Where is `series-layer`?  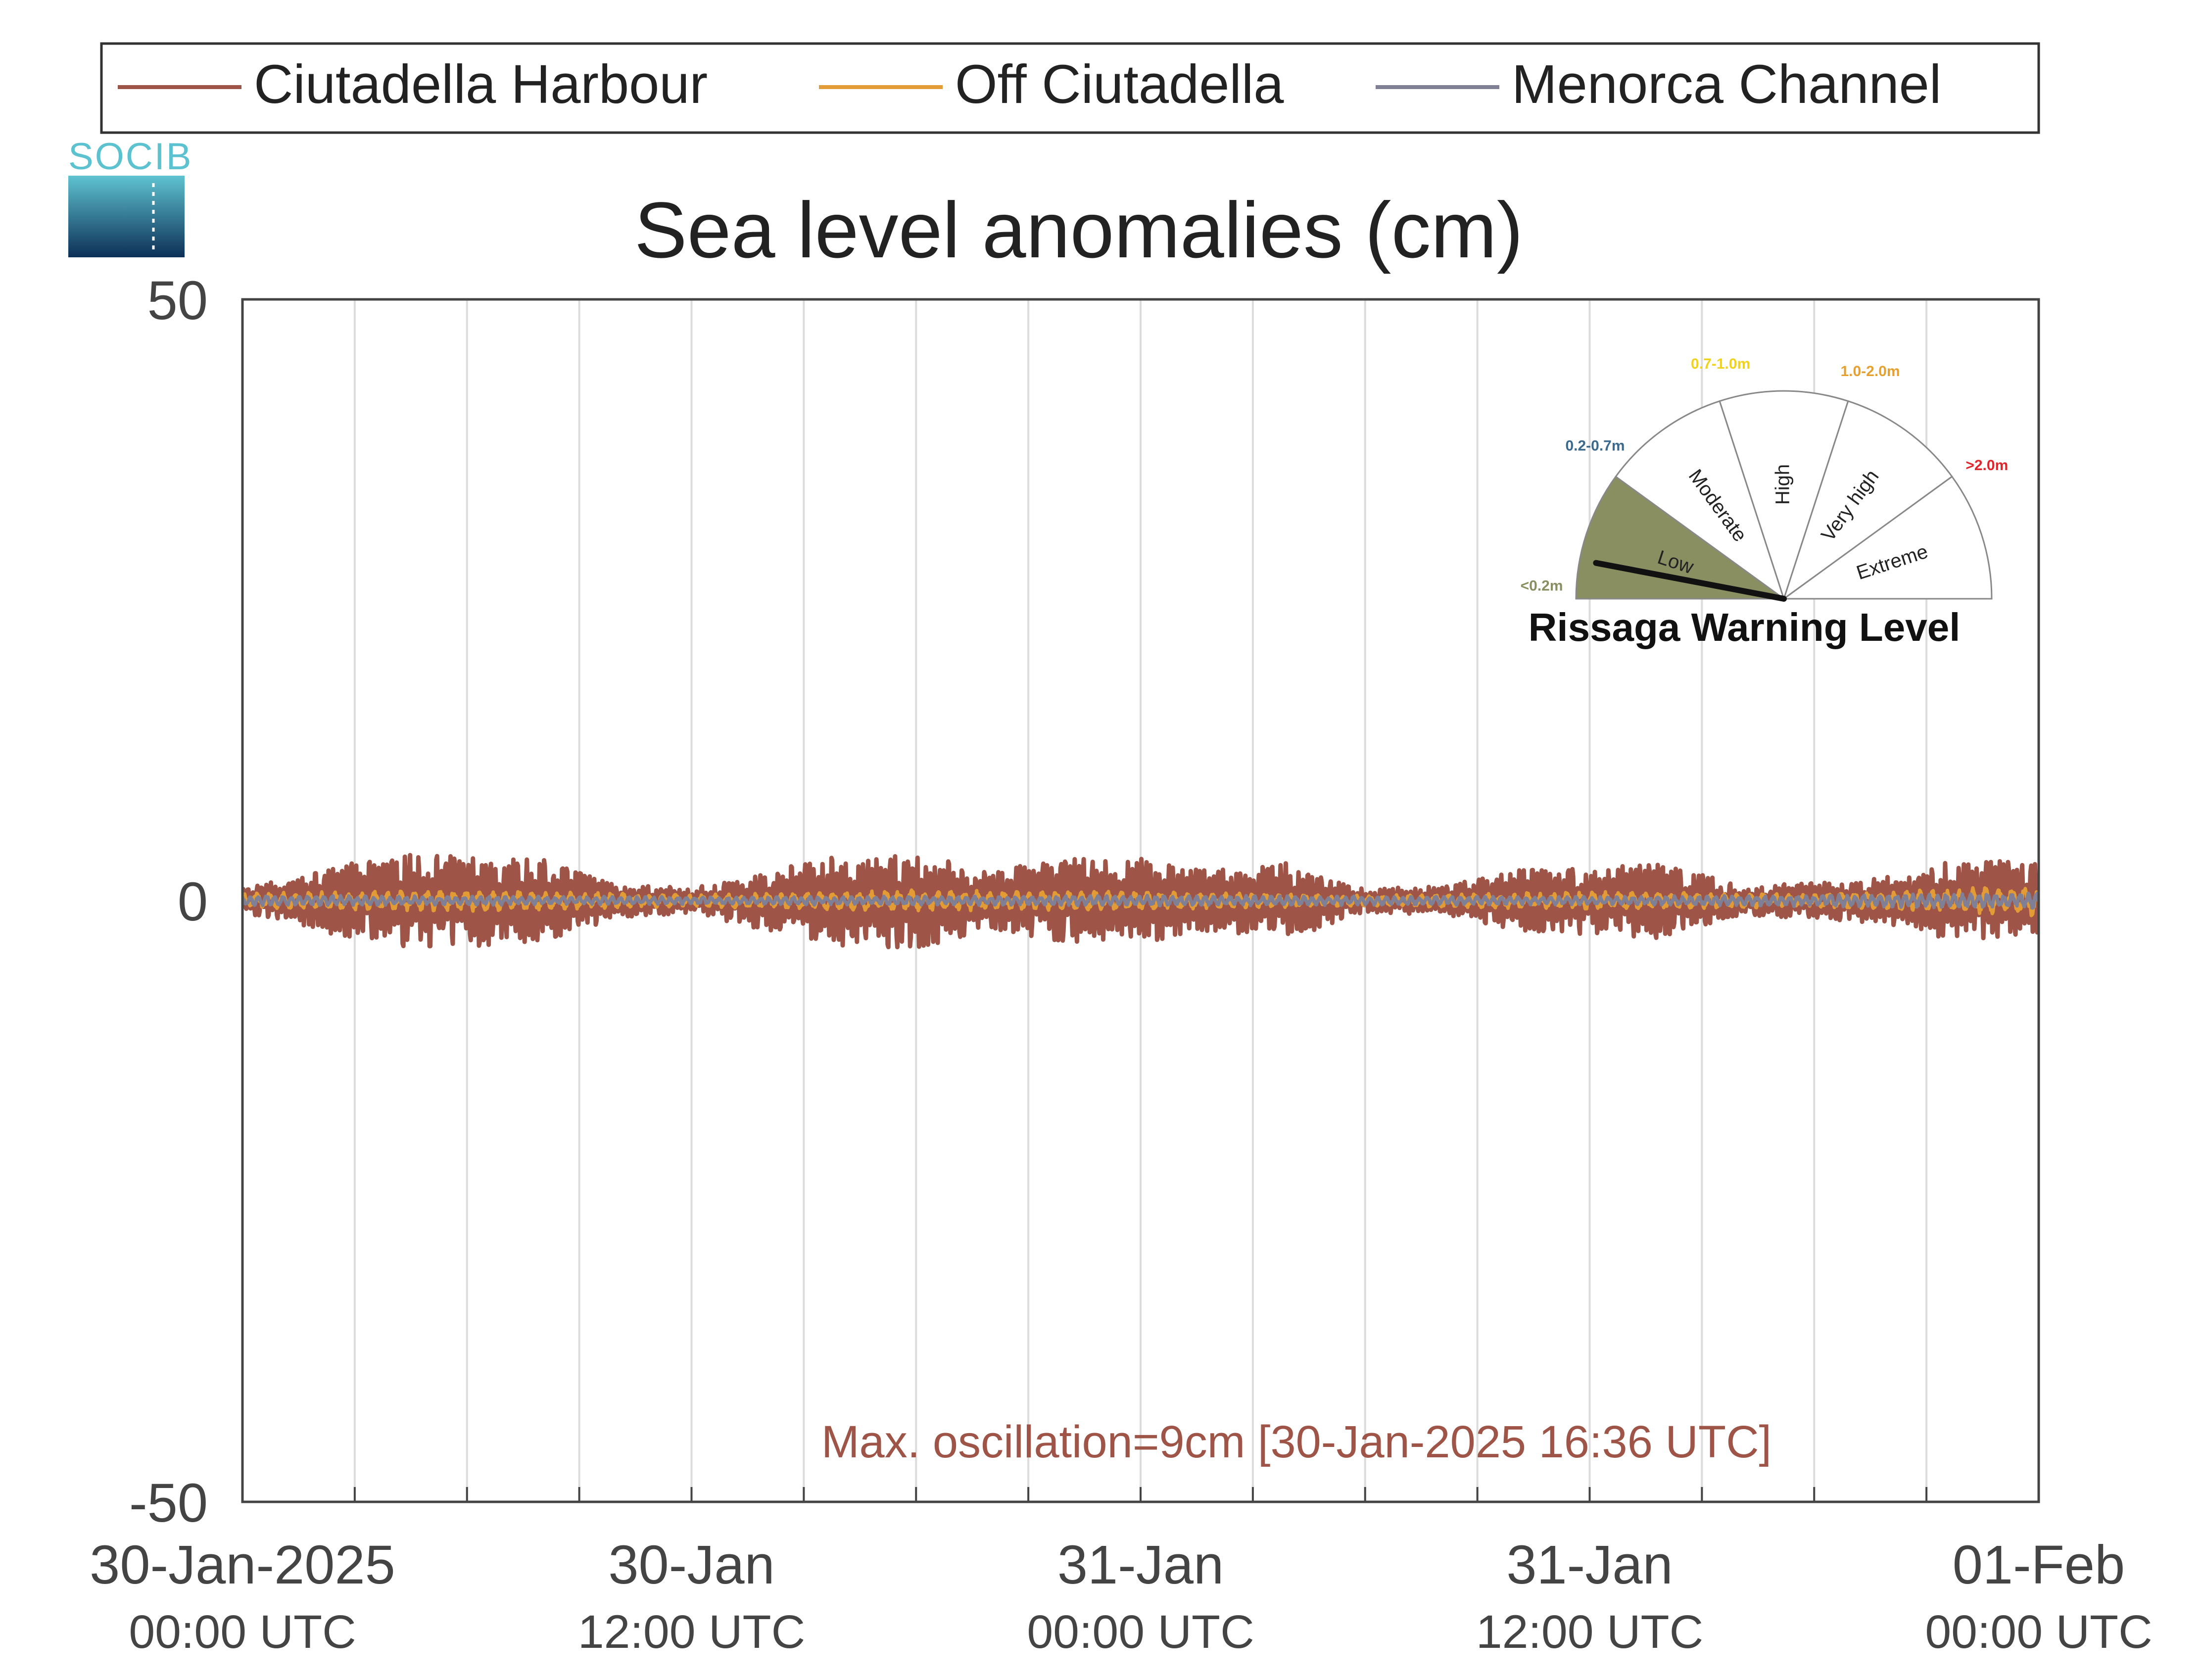 series-layer is located at coordinates (1140, 902).